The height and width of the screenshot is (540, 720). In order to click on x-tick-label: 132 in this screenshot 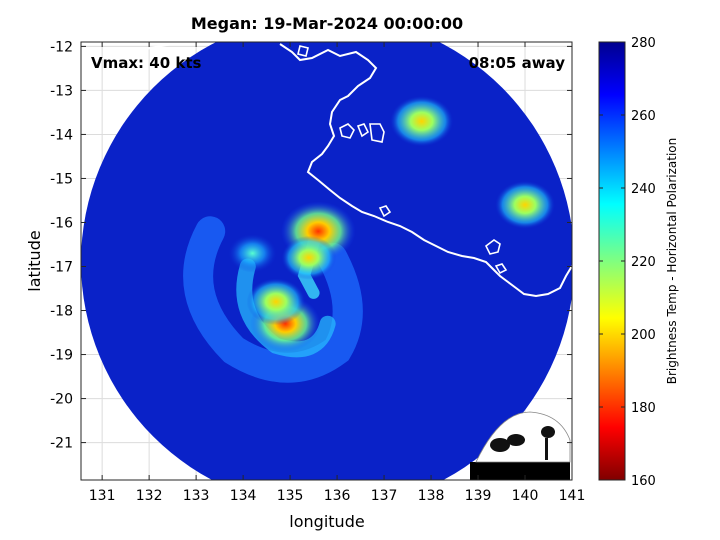, I will do `click(149, 496)`.